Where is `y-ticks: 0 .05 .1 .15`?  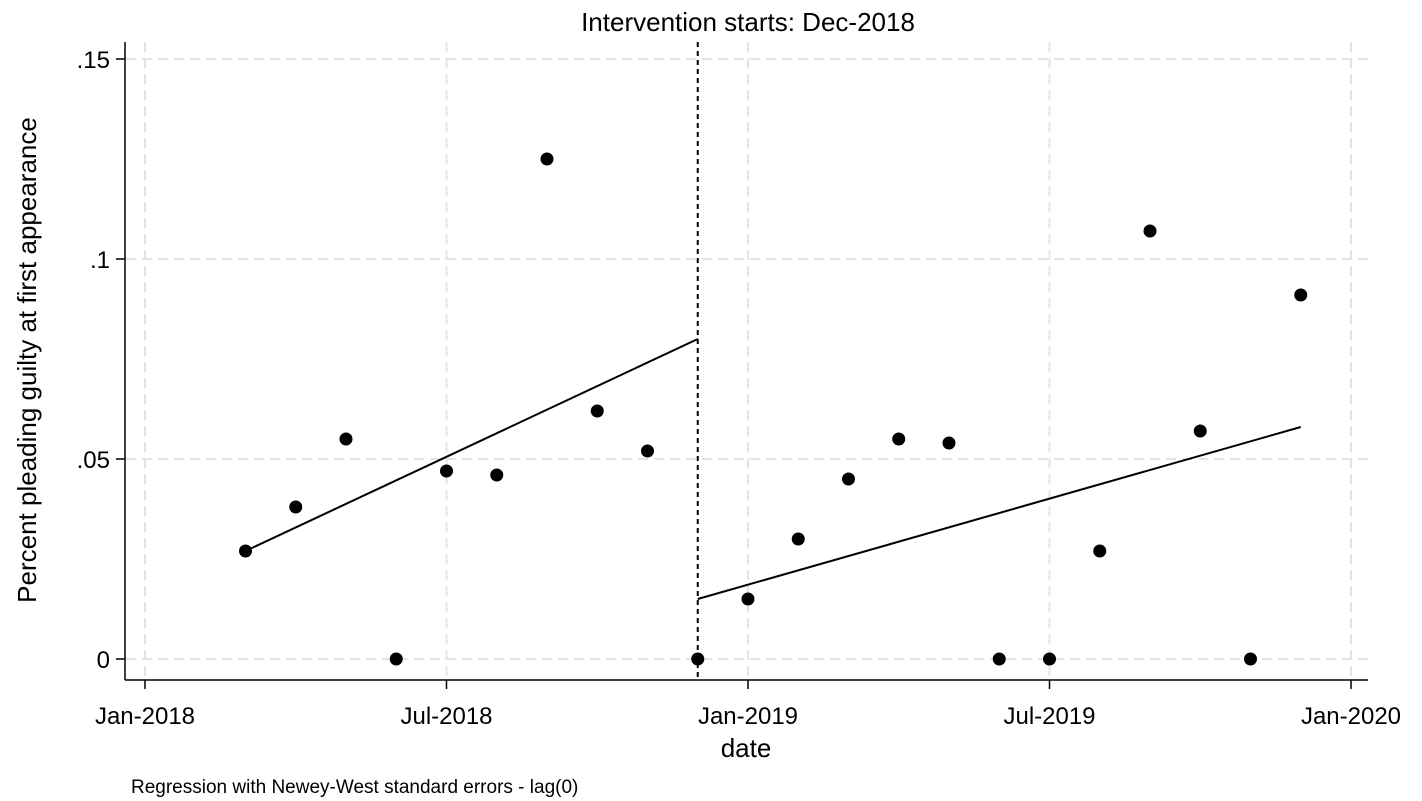
y-ticks: 0 .05 .1 .15 is located at coordinates (101, 360).